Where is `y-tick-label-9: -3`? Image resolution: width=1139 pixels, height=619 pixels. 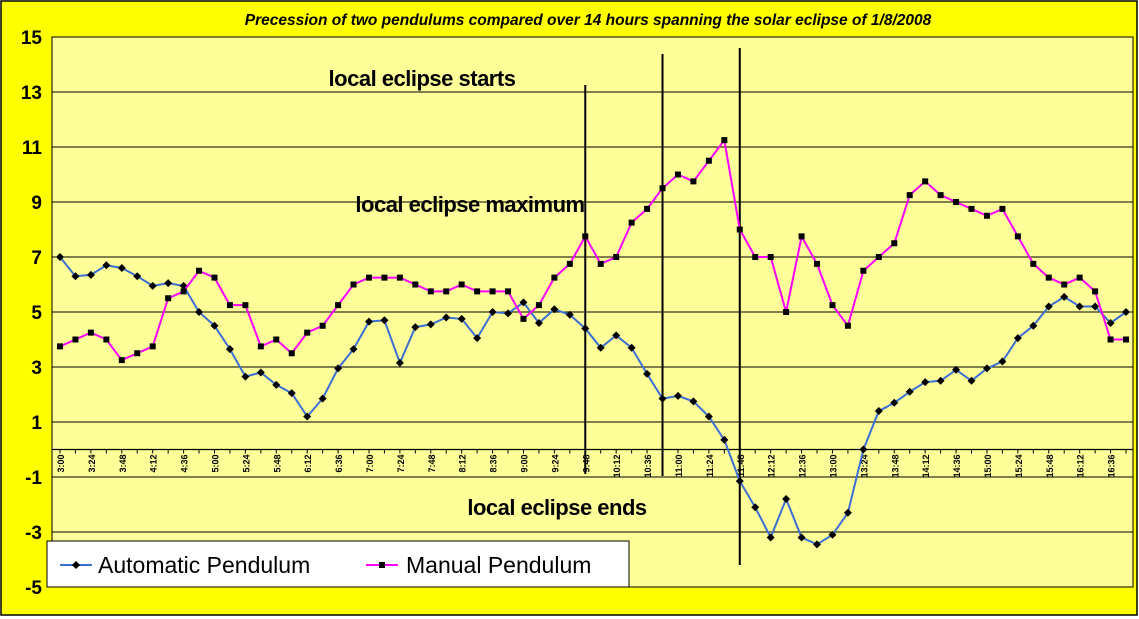
y-tick-label-9: -3 is located at coordinates (33, 533).